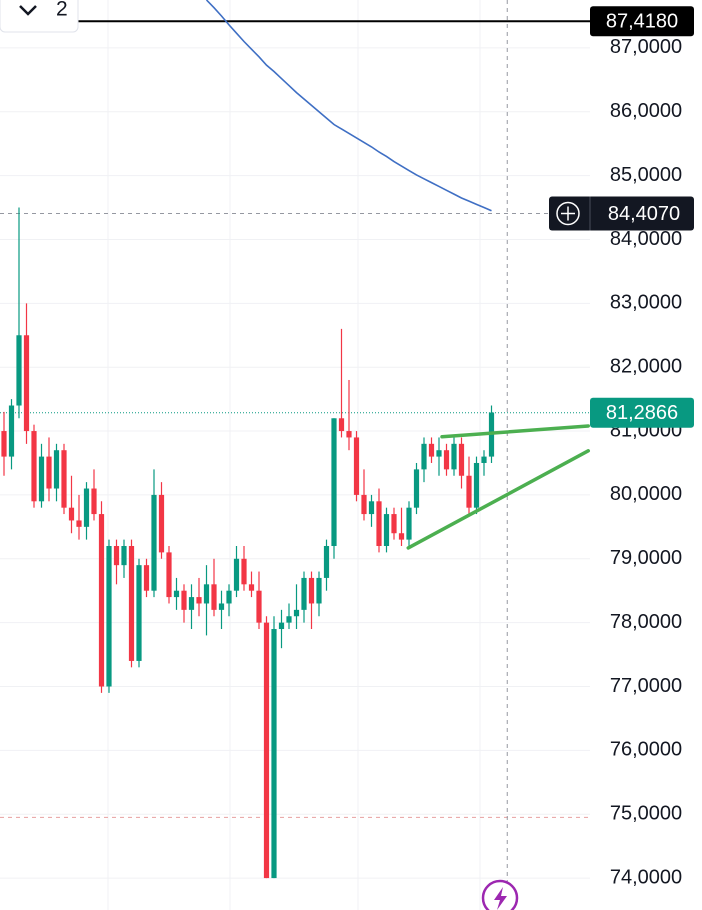  Describe the element at coordinates (646, 558) in the screenshot. I see `y-tick-label: 79,0000` at that location.